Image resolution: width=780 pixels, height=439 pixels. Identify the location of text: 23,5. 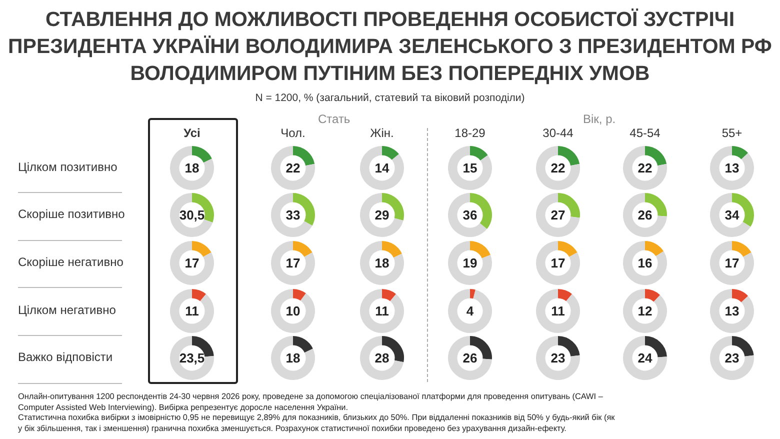
(192, 358).